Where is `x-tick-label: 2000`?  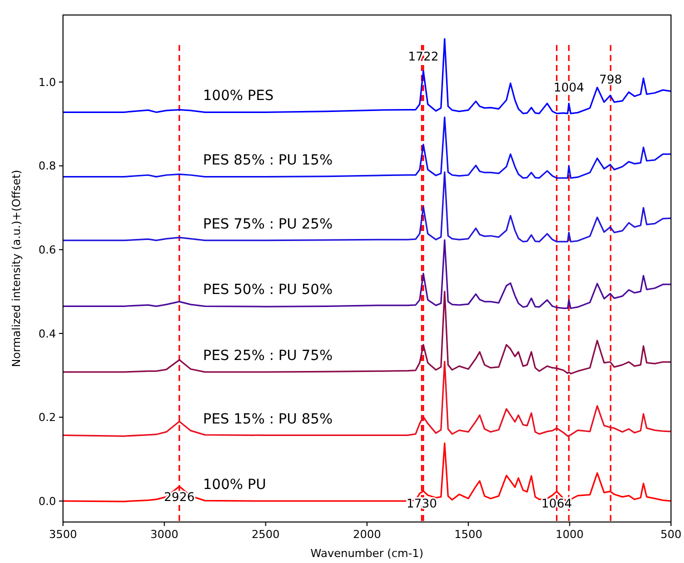 x-tick-label: 2000 is located at coordinates (367, 534).